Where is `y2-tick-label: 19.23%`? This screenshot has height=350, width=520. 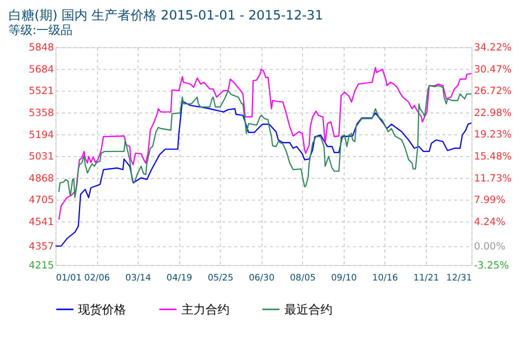 y2-tick-label: 19.23% is located at coordinates (493, 135).